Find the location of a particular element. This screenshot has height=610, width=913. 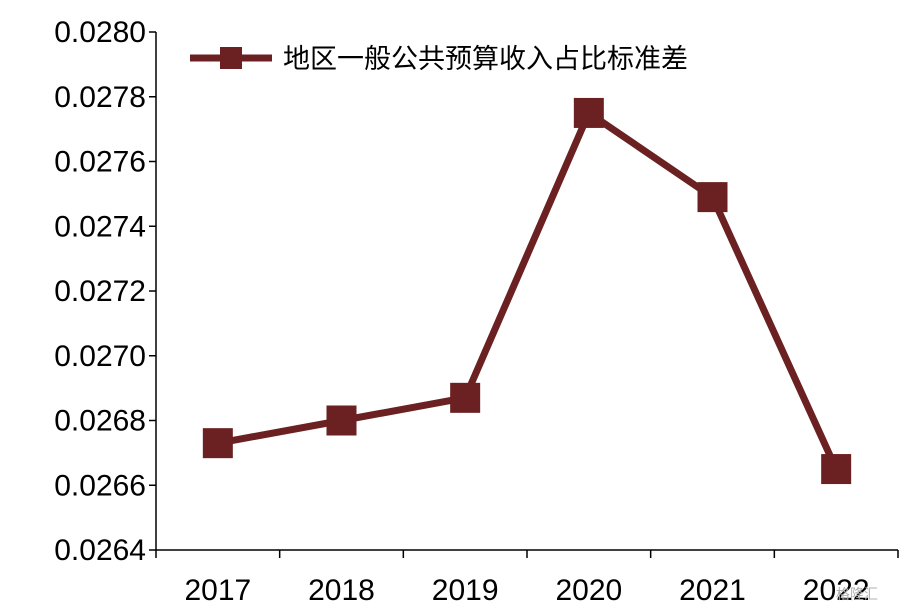

x-ticks: 2017 2018 2019 2020 2021 2022 is located at coordinates (527, 578).